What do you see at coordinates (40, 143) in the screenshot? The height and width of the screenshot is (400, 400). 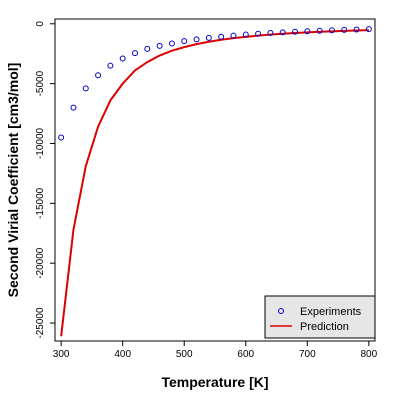 I see `y-tick-label: -10000` at bounding box center [40, 143].